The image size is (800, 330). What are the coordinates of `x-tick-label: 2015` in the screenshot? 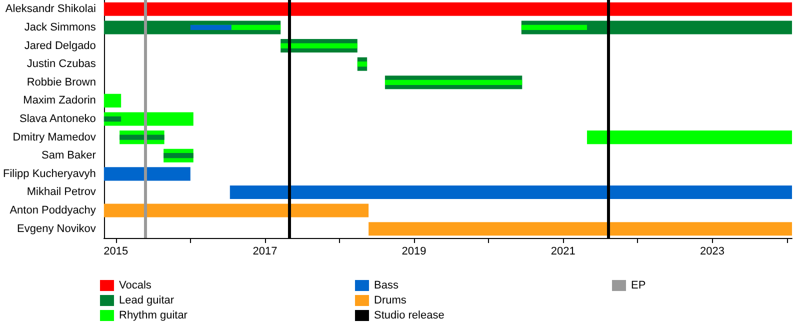 It's located at (116, 252).